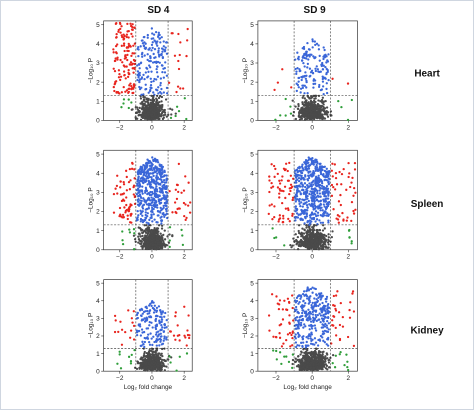  I want to click on points, so click(150, 71).